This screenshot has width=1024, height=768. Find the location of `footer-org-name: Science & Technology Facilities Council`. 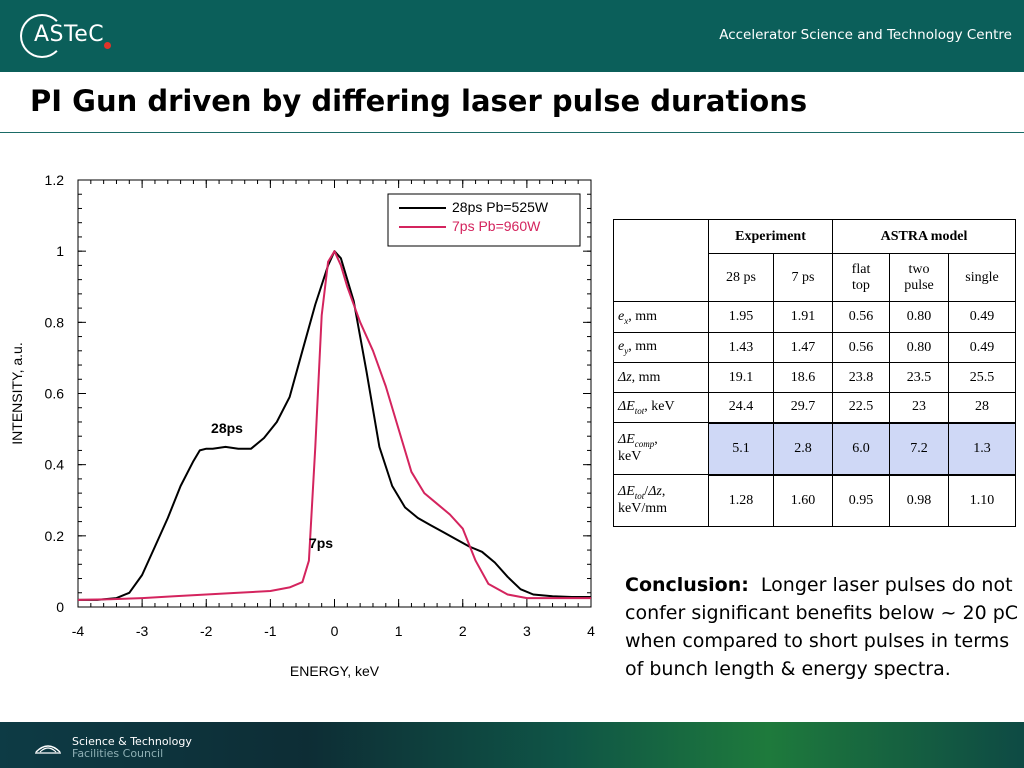

footer-org-name: Science & Technology Facilities Council is located at coordinates (132, 748).